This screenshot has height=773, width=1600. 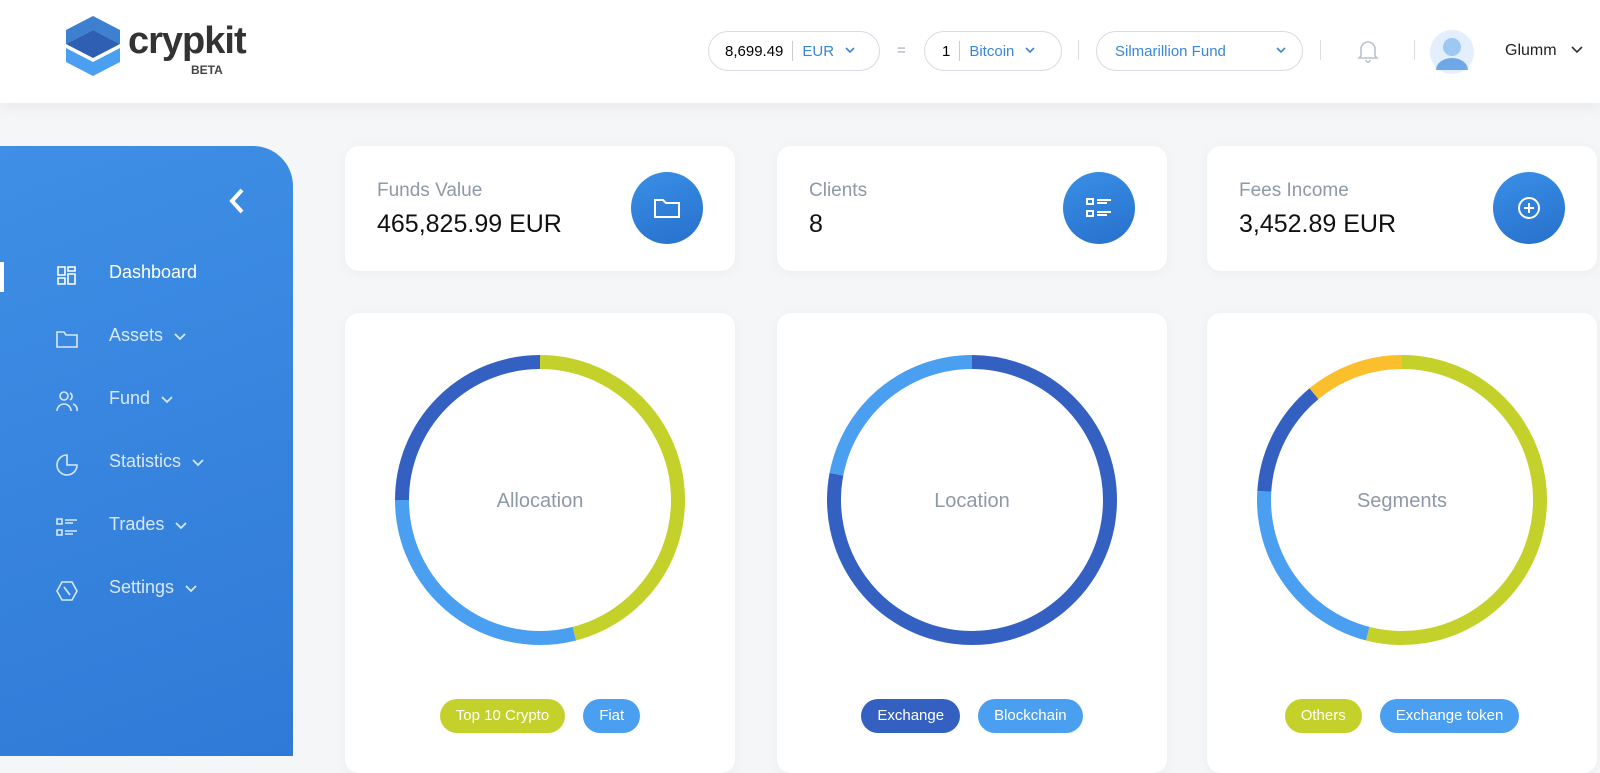 What do you see at coordinates (136, 335) in the screenshot?
I see `menu-item: Assets` at bounding box center [136, 335].